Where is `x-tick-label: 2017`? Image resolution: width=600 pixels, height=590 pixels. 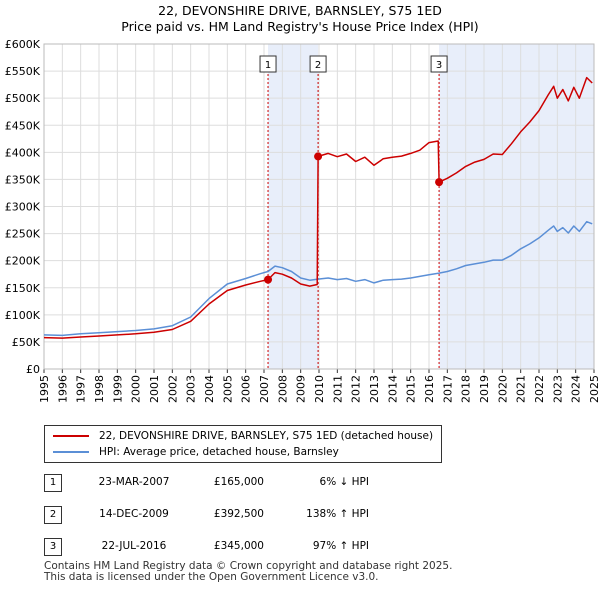 x-tick-label: 2017 is located at coordinates (447, 389).